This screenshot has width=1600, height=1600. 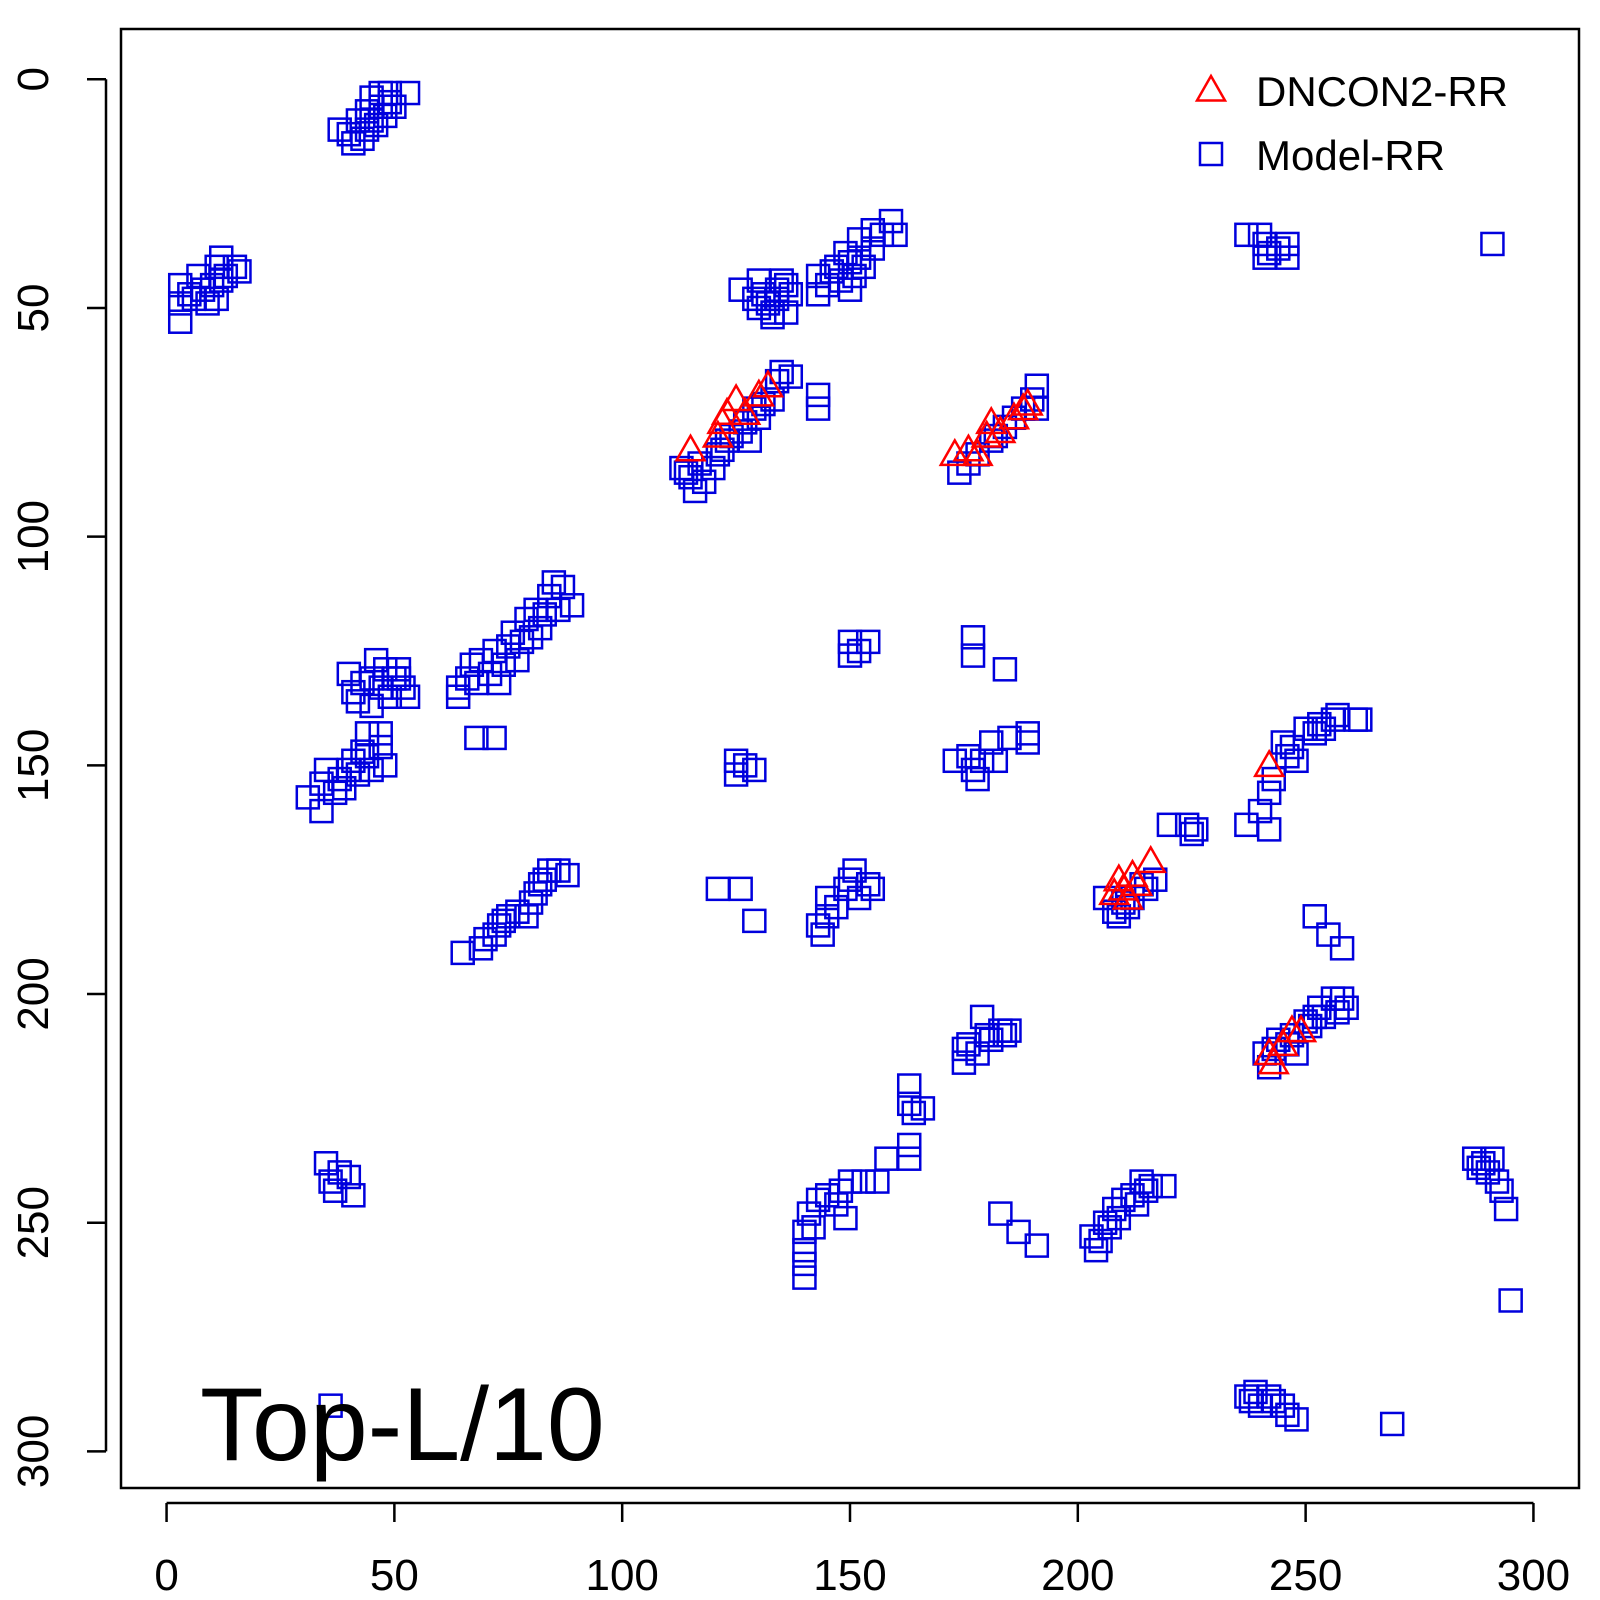 I want to click on y-tick-label: 300, so click(x=33, y=1451).